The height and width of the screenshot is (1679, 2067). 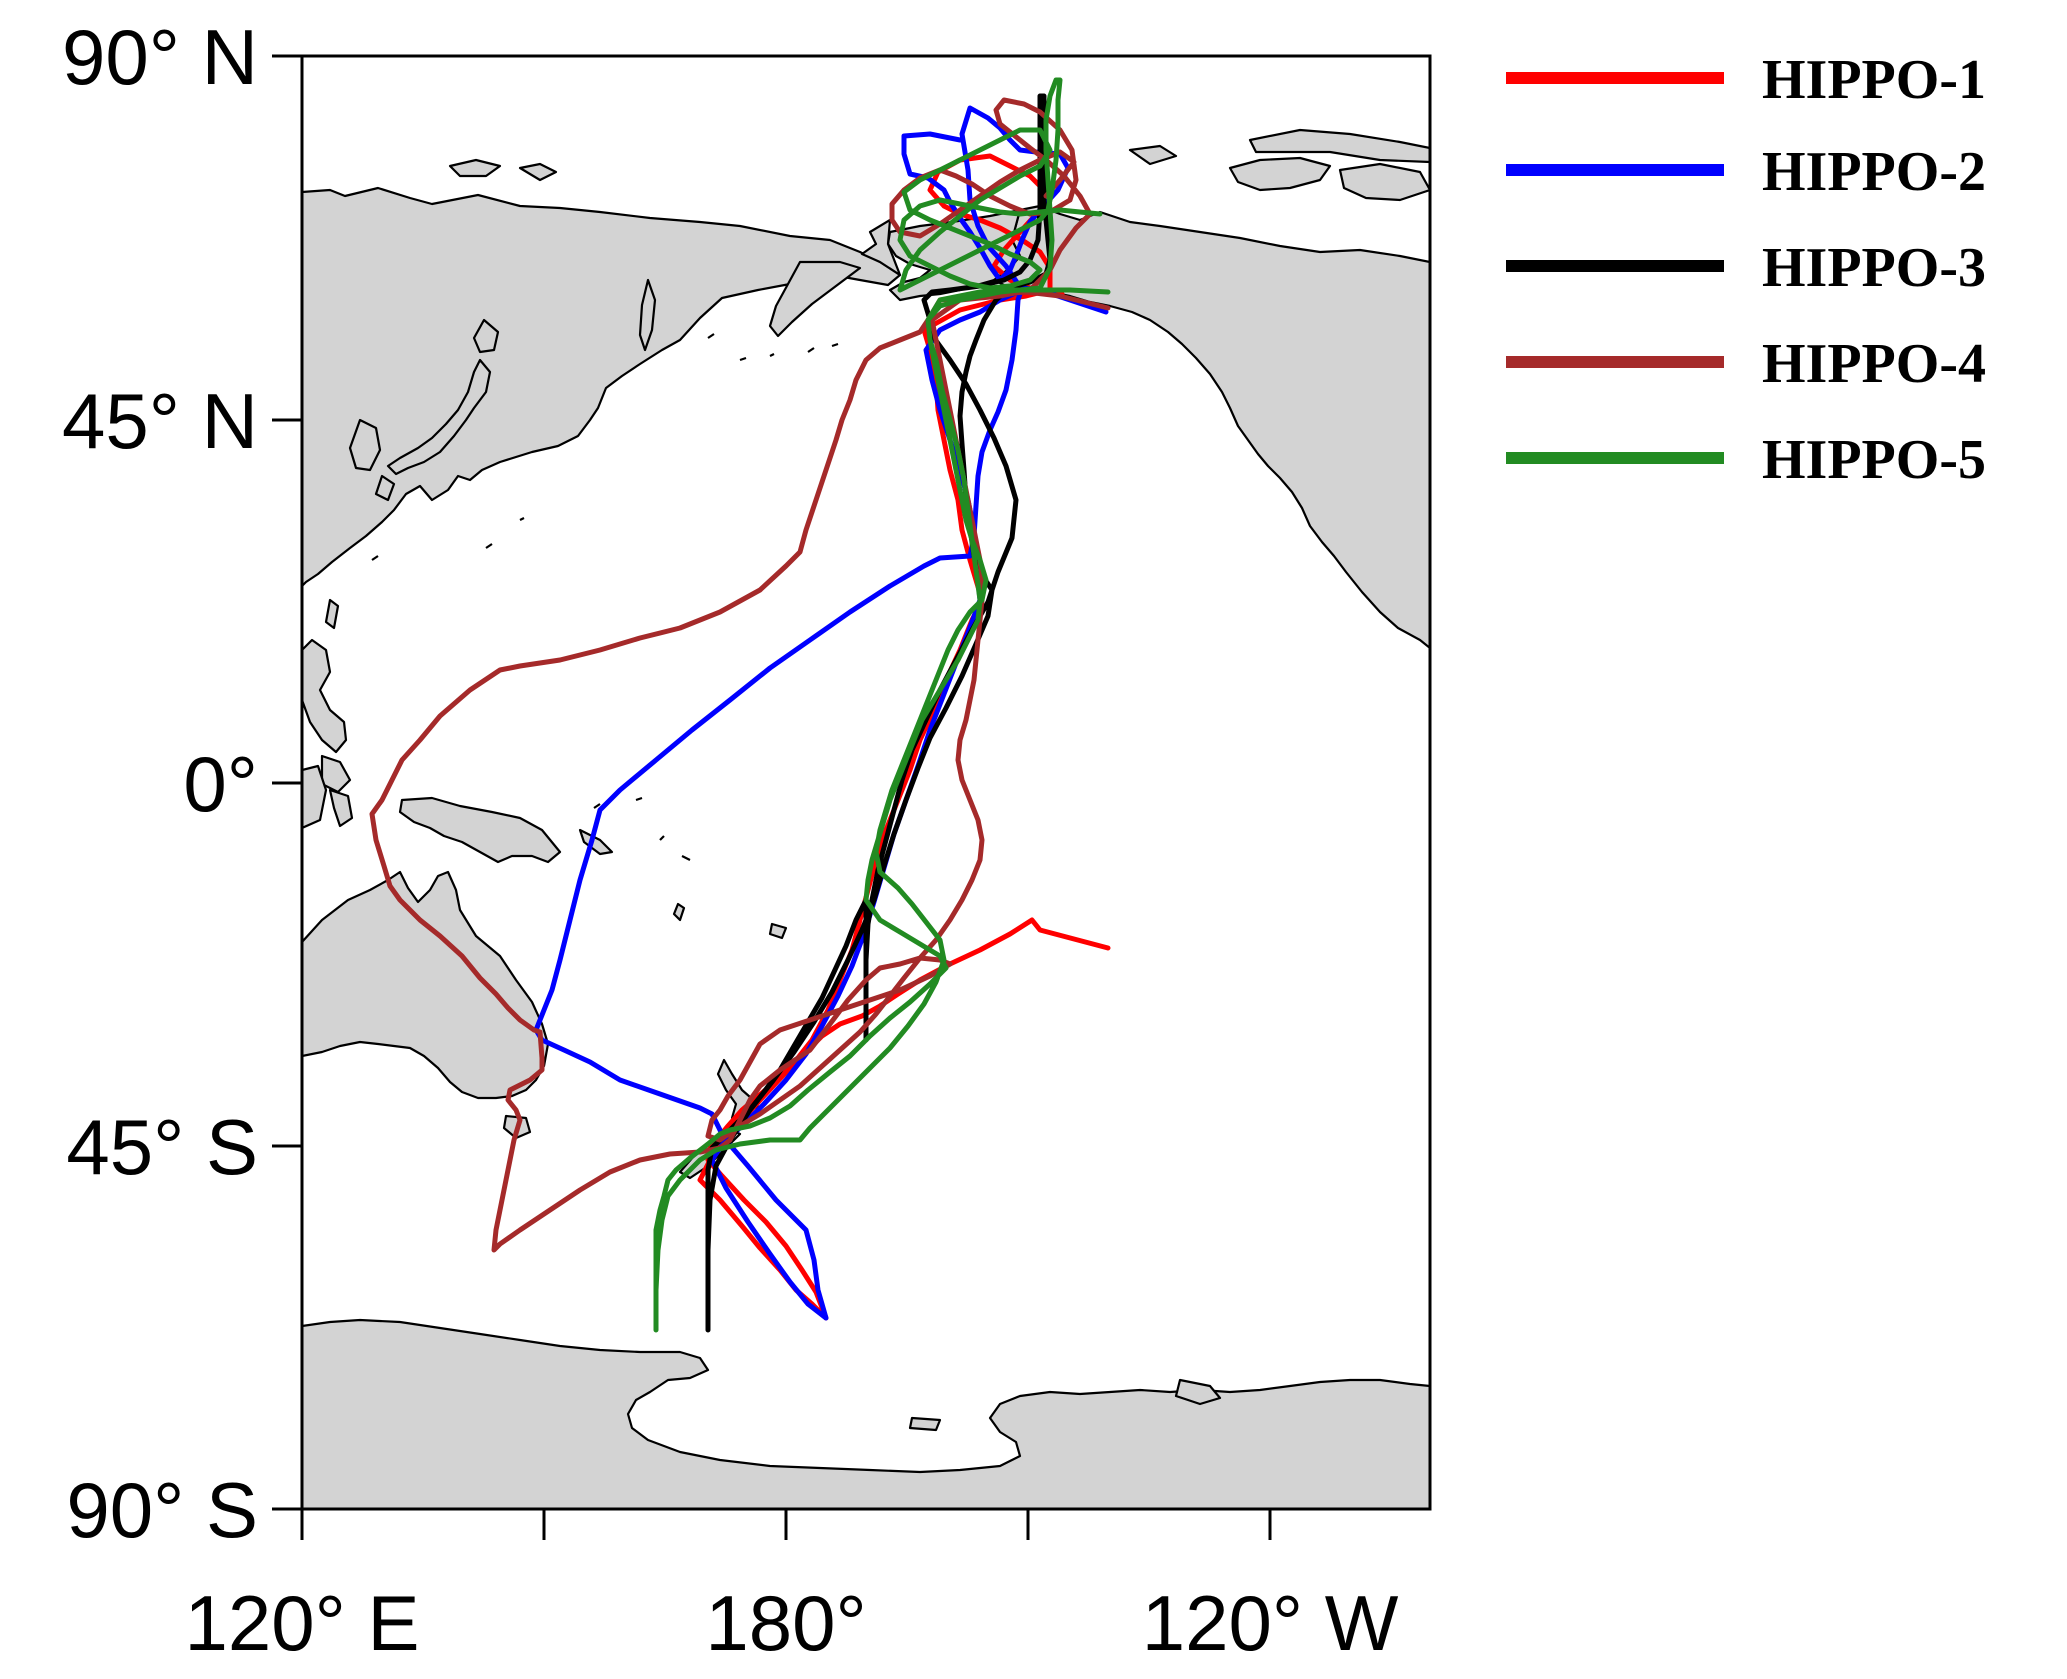 What do you see at coordinates (160, 421) in the screenshot?
I see `lat-label-45n: 45° N` at bounding box center [160, 421].